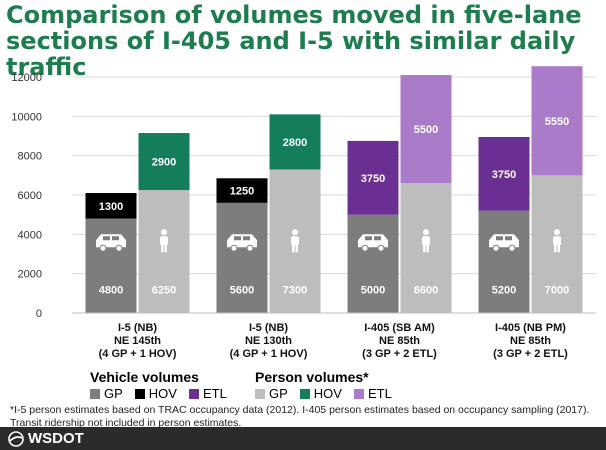 This screenshot has height=450, width=606. Describe the element at coordinates (137, 341) in the screenshot. I see `x-category-label: NE 145th` at that location.